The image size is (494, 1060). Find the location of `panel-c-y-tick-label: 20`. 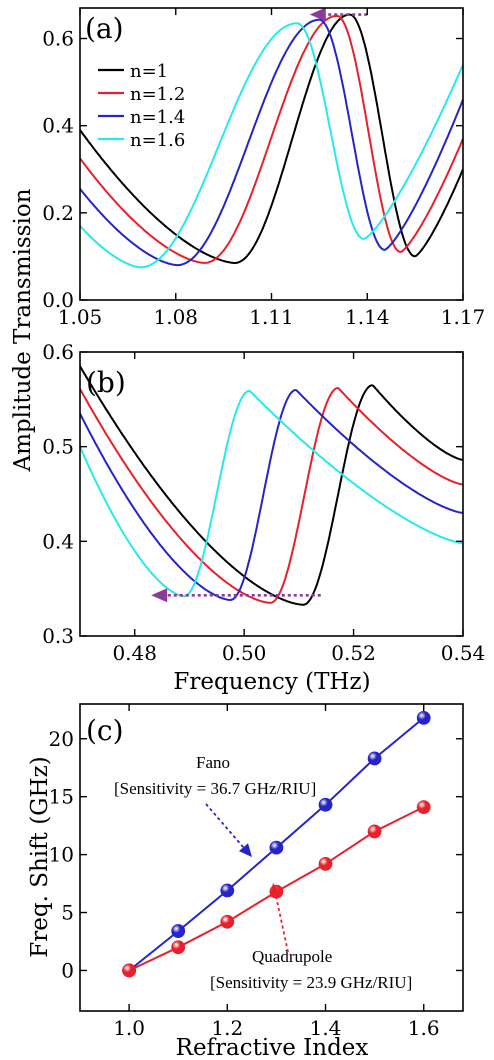

panel-c-y-tick-label: 20 is located at coordinates (61, 739).